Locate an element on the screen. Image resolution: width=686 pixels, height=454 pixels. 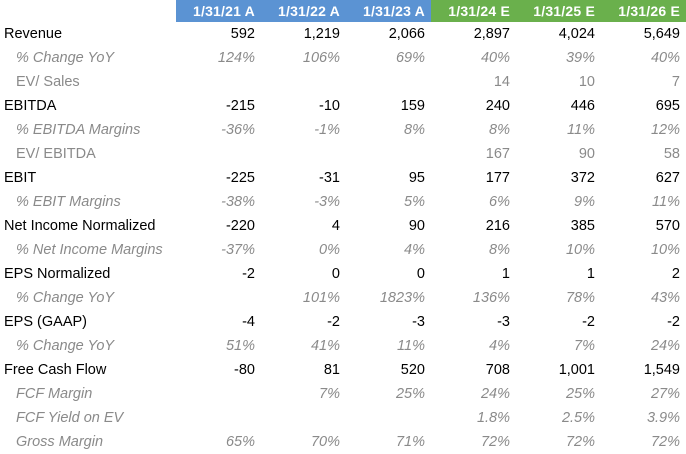
table-row: % Change YoY 124% 106% 69% 40% 39% 40% is located at coordinates (343, 58).